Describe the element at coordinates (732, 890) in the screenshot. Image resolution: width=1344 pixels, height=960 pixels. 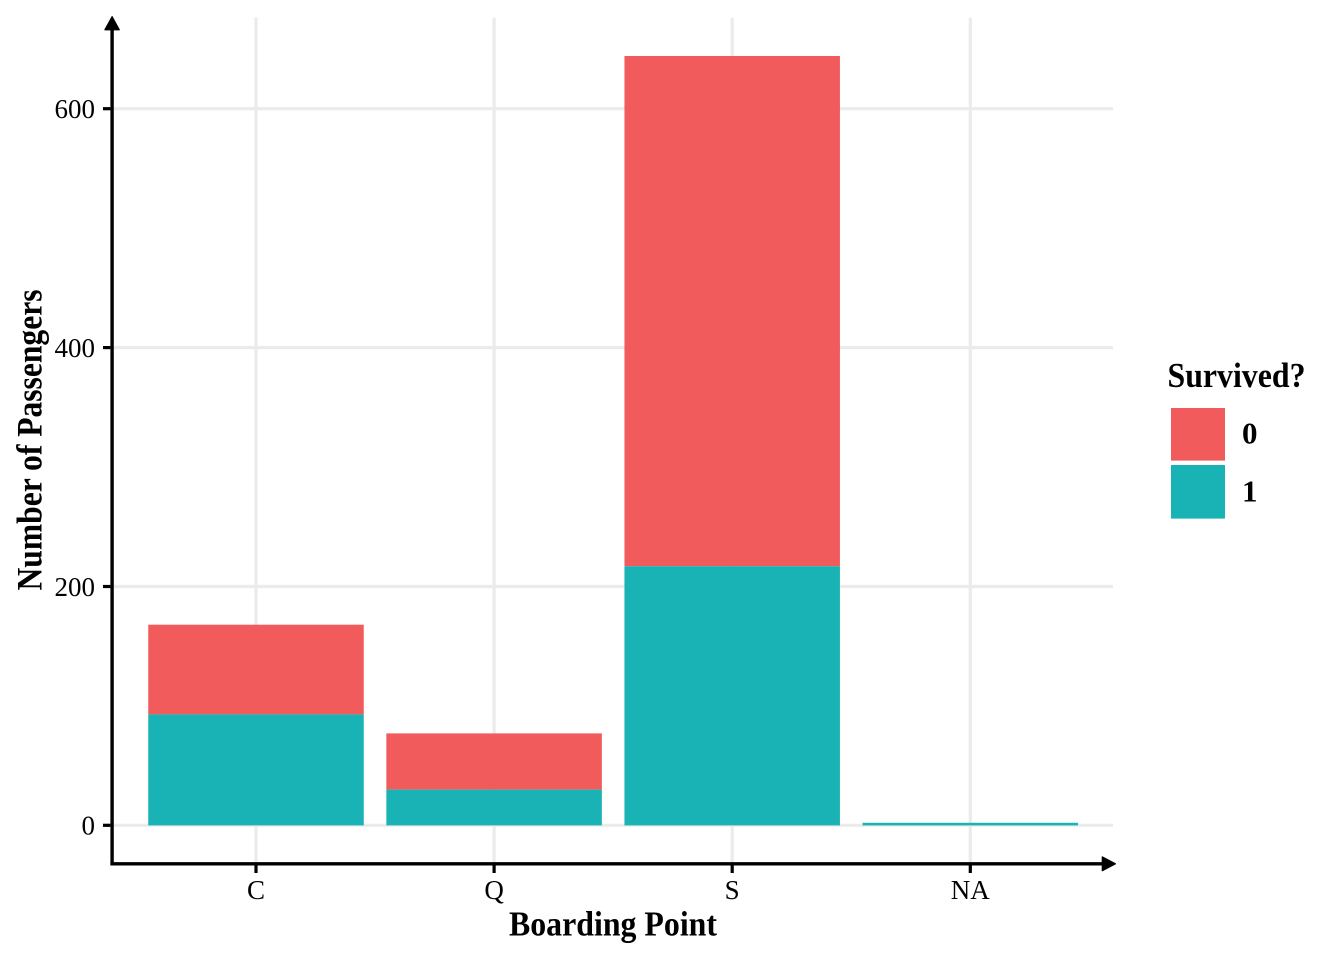
I see `svg-text: S` at that location.